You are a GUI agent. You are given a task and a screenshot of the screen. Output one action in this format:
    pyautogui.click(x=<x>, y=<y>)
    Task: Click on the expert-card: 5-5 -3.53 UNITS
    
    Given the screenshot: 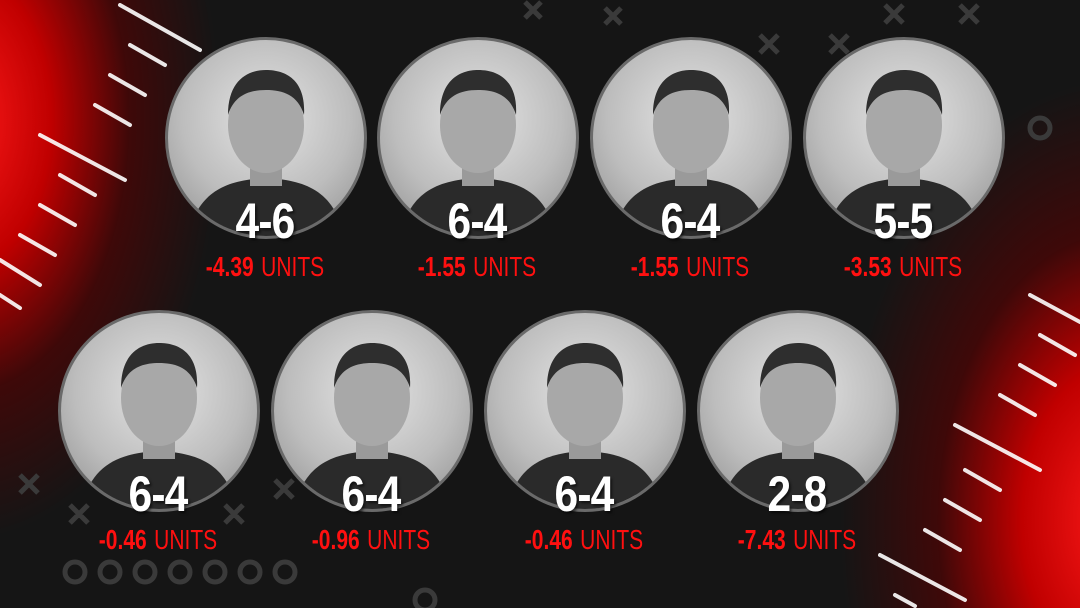 What is the action you would take?
    pyautogui.click(x=904, y=159)
    